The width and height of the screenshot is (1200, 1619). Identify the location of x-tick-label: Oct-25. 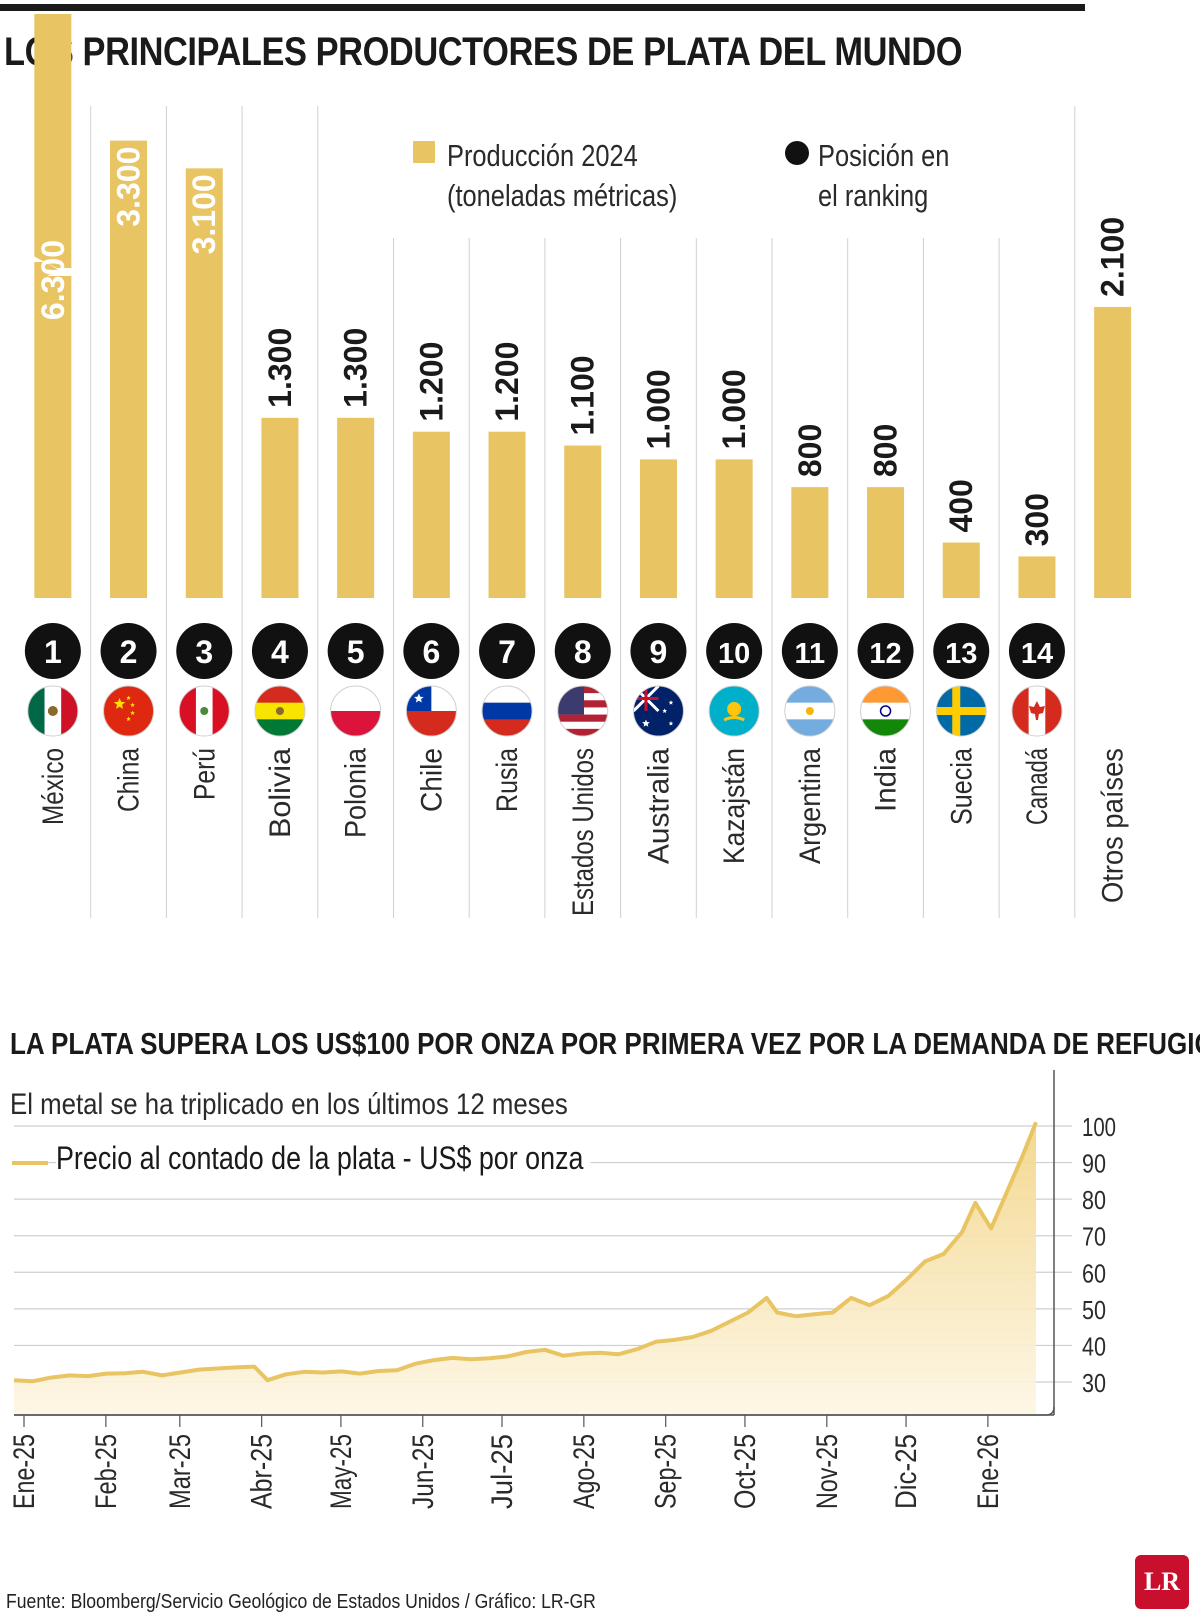
(745, 1471).